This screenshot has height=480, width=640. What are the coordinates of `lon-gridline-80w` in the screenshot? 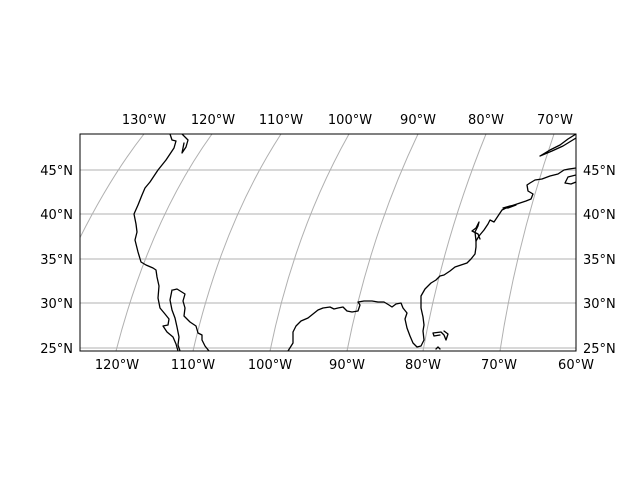 It's located at (454, 242).